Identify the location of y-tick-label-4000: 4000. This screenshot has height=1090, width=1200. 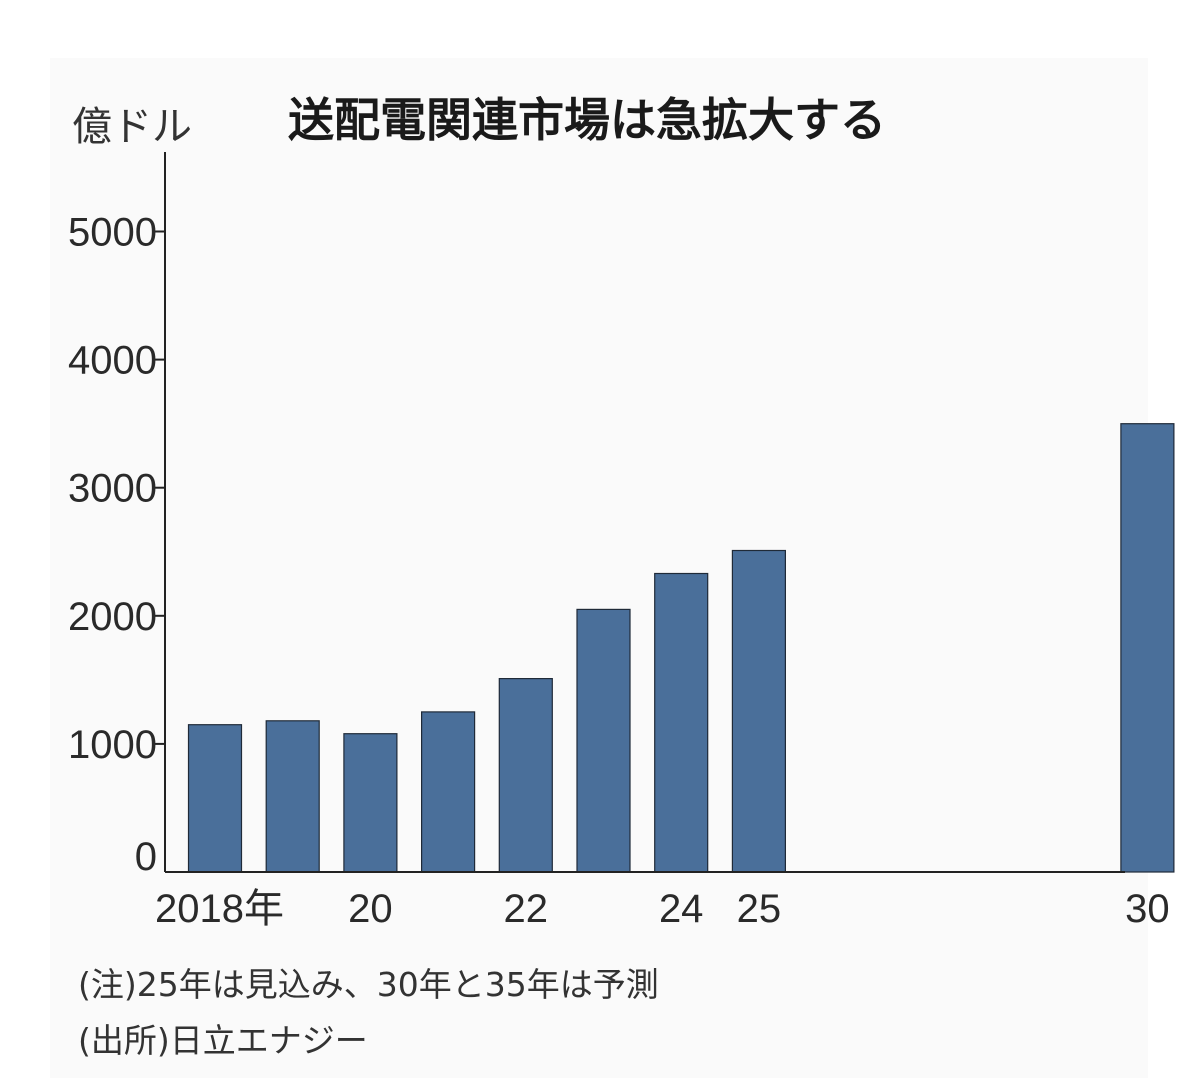
(112, 361).